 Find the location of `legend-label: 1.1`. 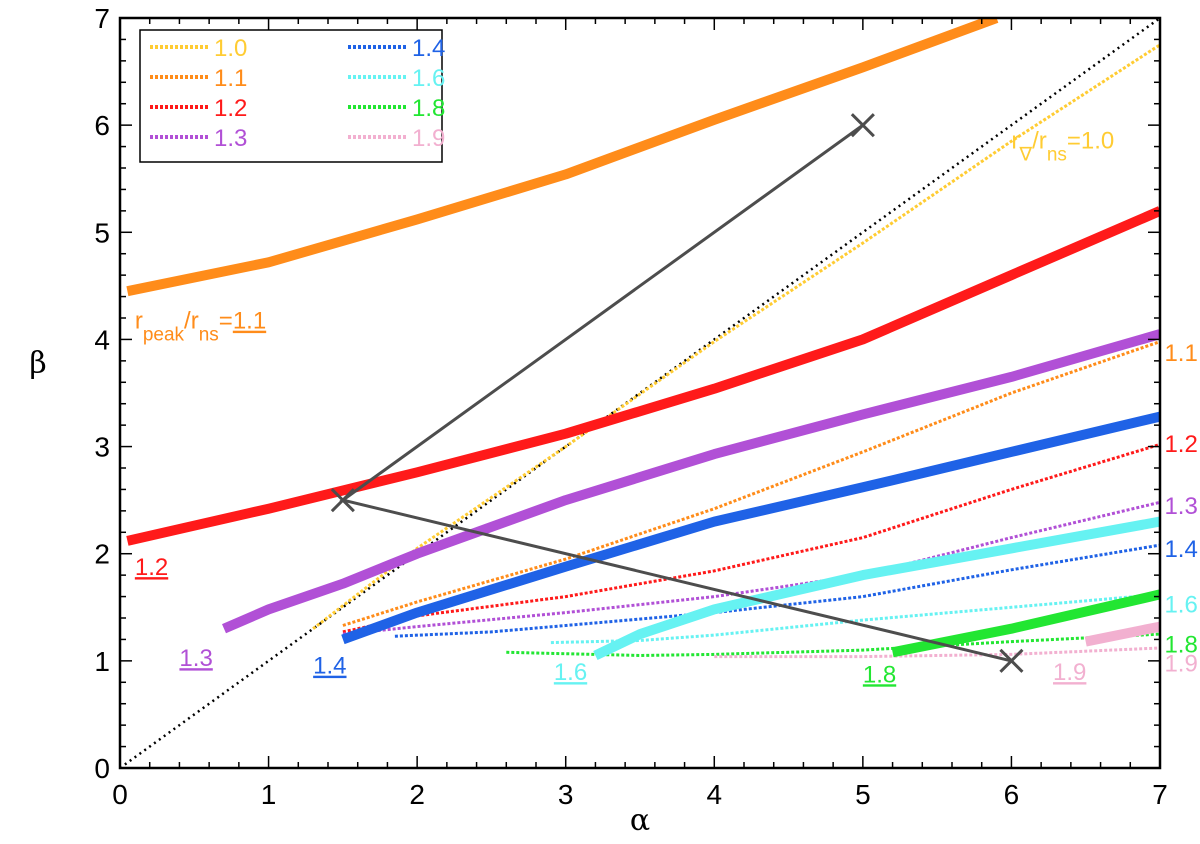

legend-label: 1.1 is located at coordinates (230, 78).